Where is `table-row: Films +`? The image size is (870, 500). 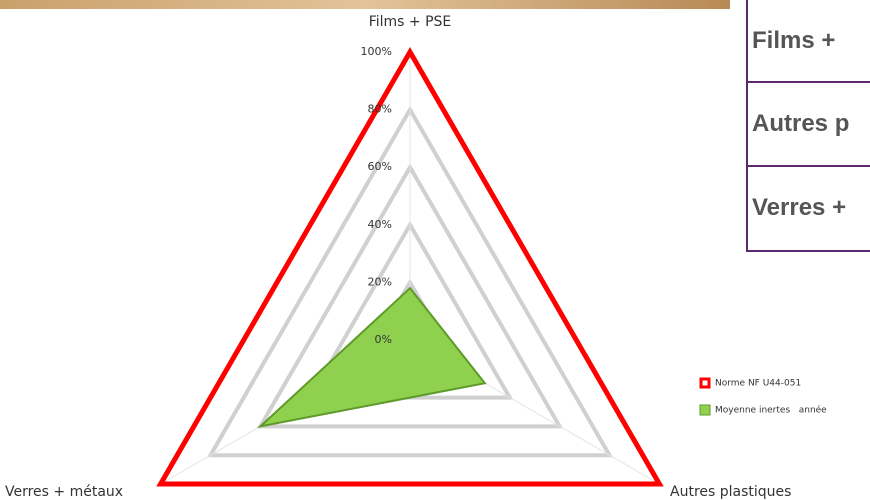
table-row: Films + is located at coordinates (809, 42).